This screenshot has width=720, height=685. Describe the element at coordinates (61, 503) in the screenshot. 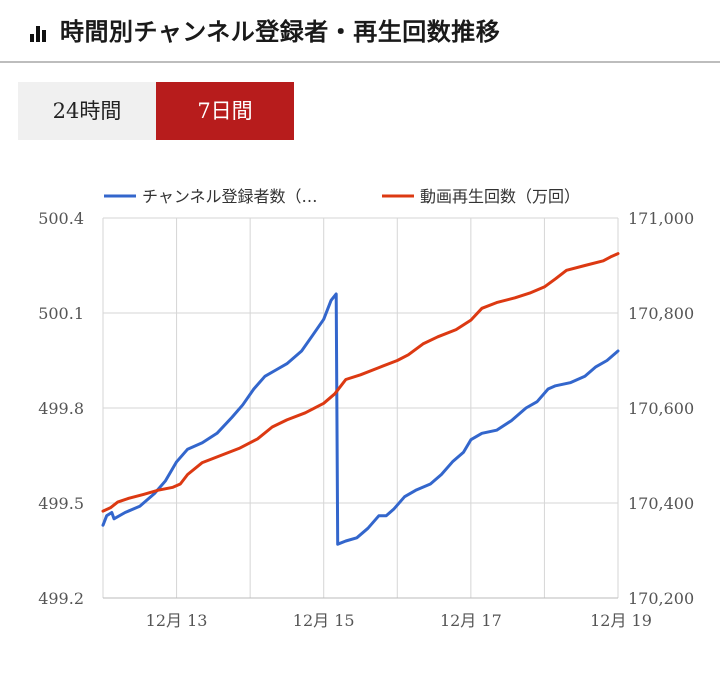

I see `y-left-tick-label: 499.5` at that location.